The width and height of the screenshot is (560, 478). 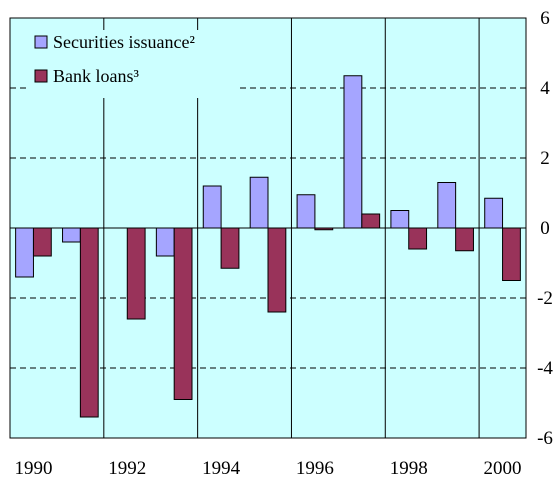 What do you see at coordinates (503, 468) in the screenshot?
I see `x-tick-label: 2000` at bounding box center [503, 468].